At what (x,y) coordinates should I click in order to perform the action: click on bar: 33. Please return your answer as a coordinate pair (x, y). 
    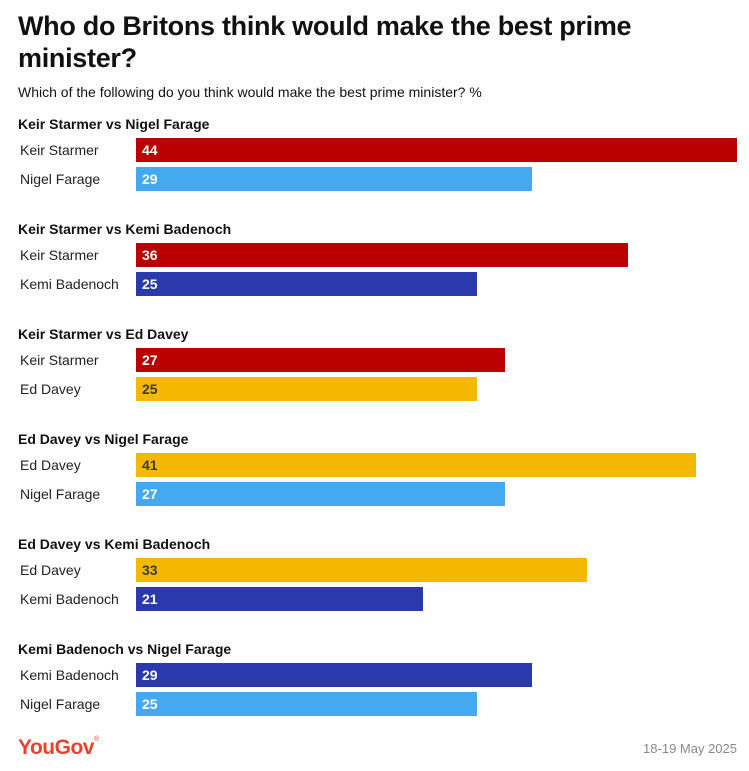
    Looking at the image, I should click on (361, 570).